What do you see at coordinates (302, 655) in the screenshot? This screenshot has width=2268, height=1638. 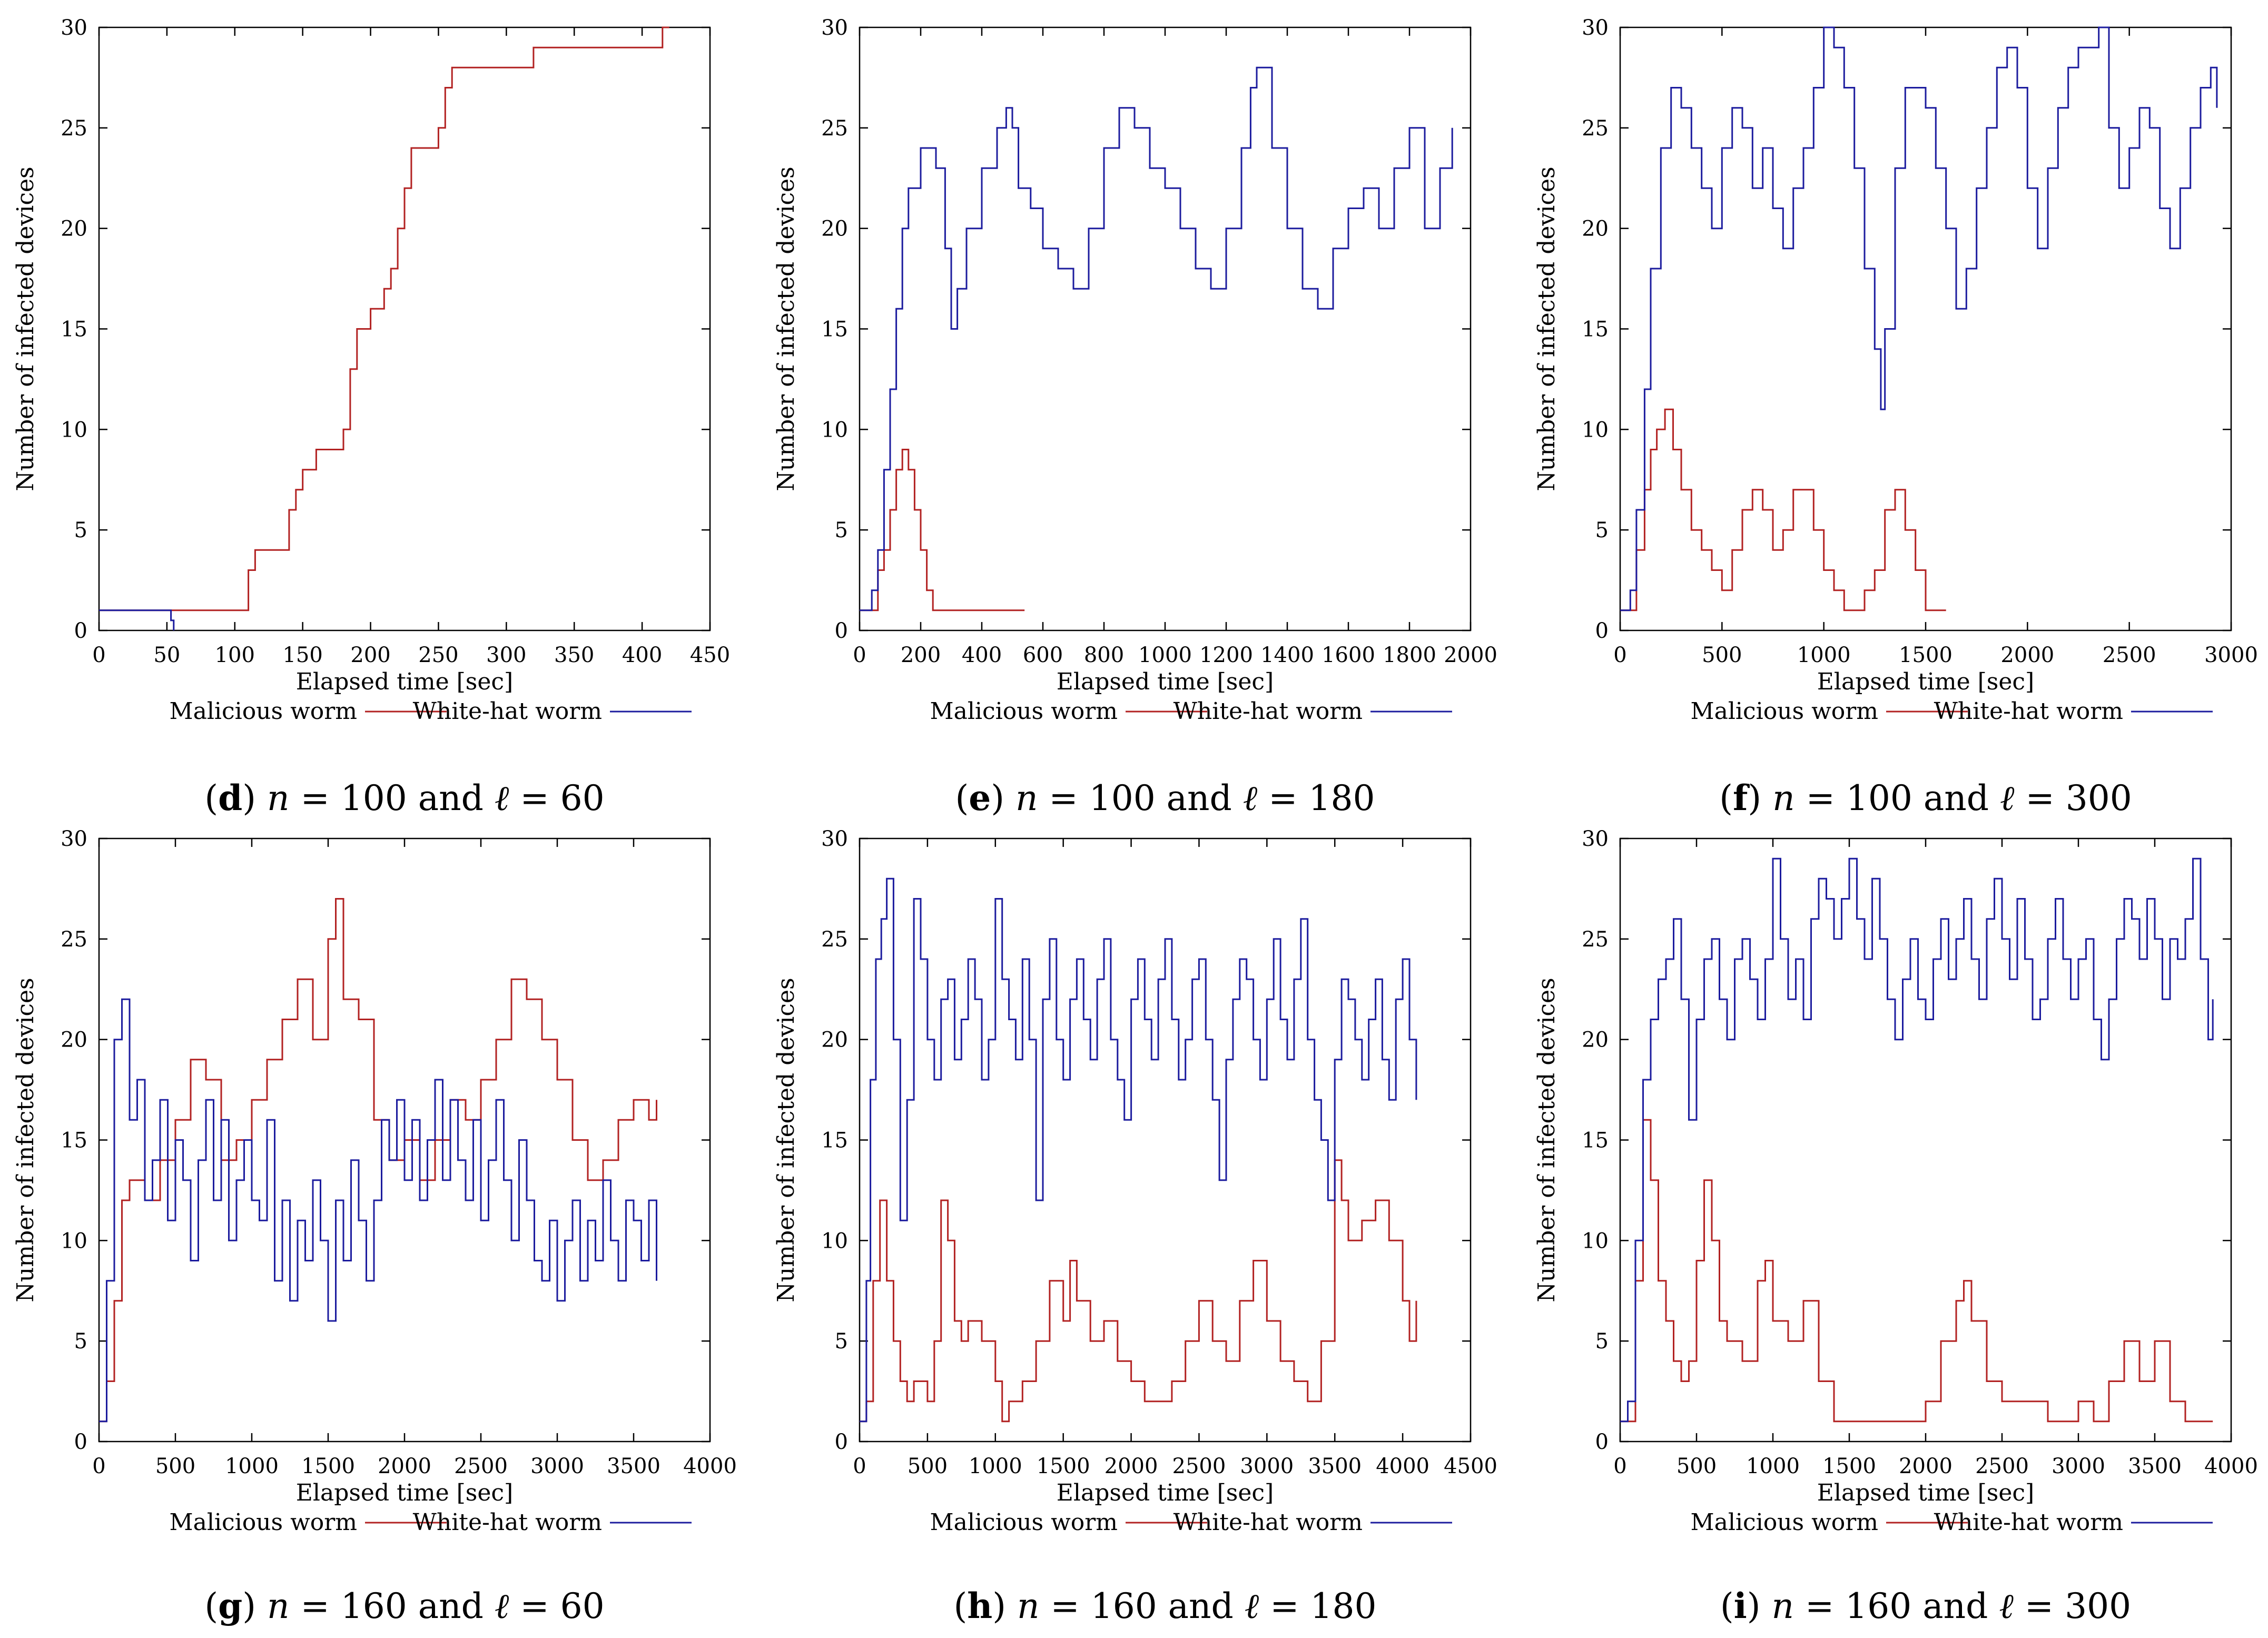 I see `x-tick-label: 150` at bounding box center [302, 655].